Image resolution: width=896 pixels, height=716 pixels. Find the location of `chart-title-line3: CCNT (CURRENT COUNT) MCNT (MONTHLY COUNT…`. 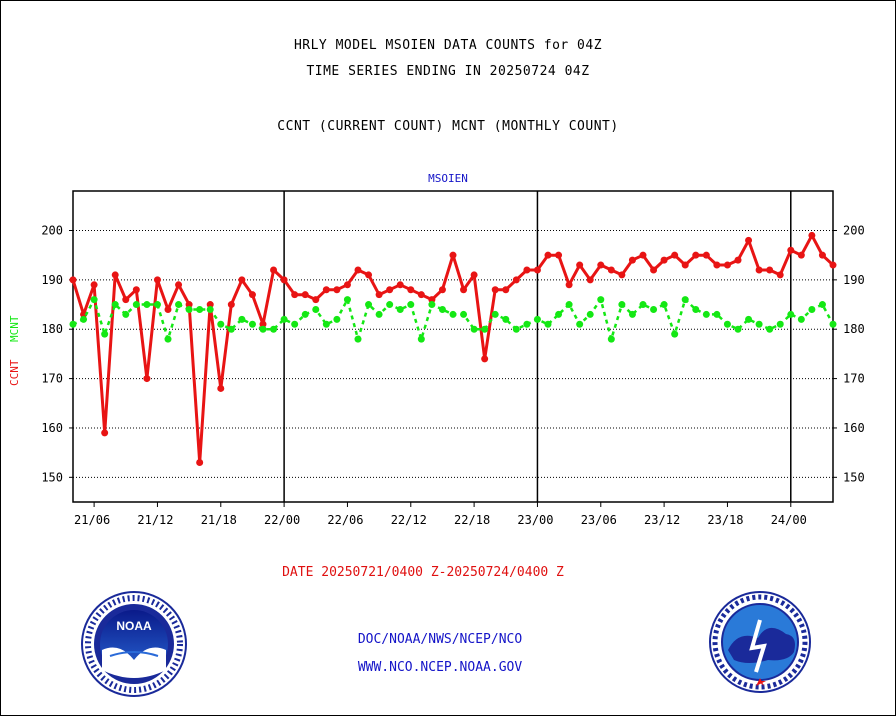

chart-title-line3: CCNT (CURRENT COUNT) MCNT (MONTHLY COUNT… is located at coordinates (448, 126).